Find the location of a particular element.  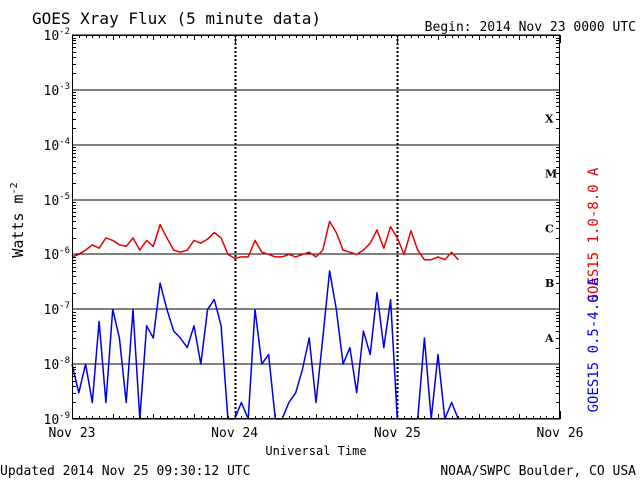

chart-title: GOES Xray Flux (5 minute data) is located at coordinates (176, 18).